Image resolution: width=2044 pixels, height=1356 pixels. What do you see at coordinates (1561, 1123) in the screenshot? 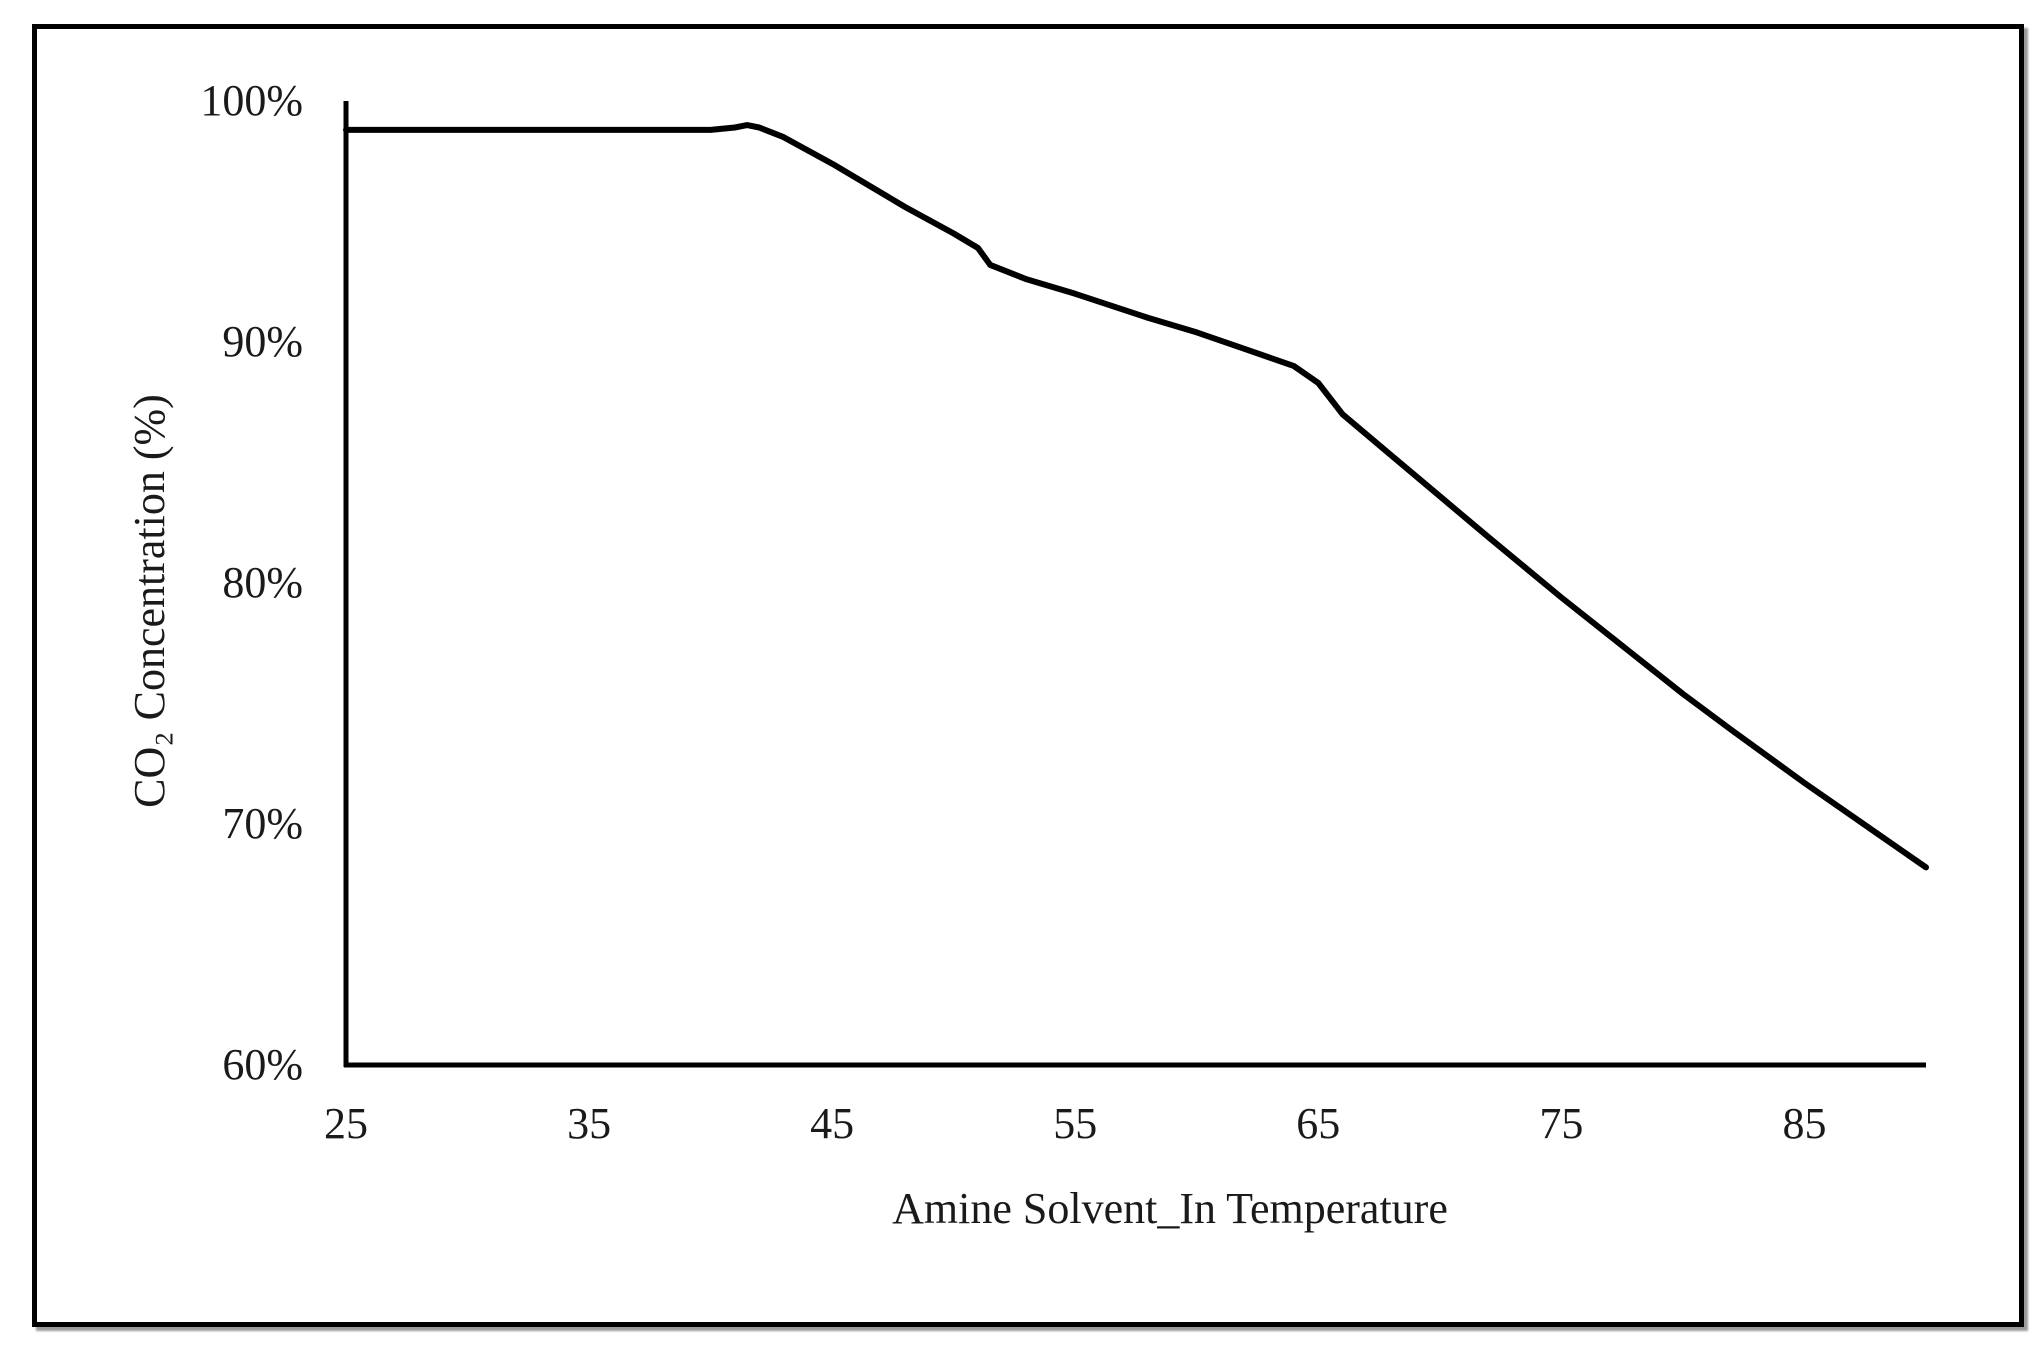
I see `x-tick-label: 75` at bounding box center [1561, 1123].